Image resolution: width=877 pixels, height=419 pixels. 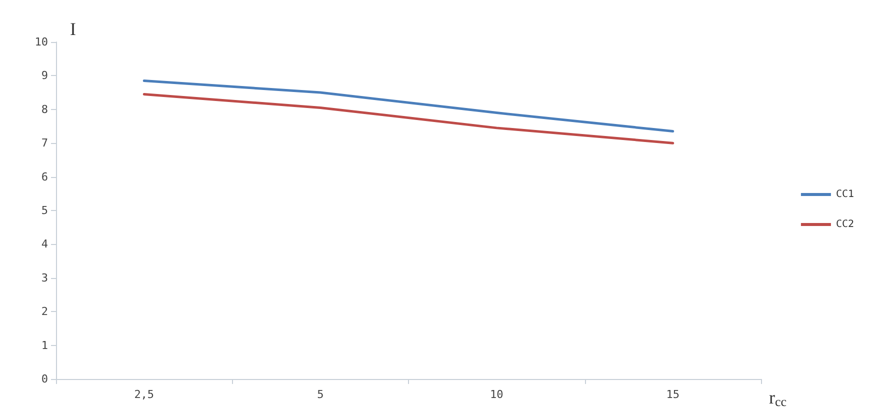 I want to click on y-tick-label: 10, so click(x=41, y=42).